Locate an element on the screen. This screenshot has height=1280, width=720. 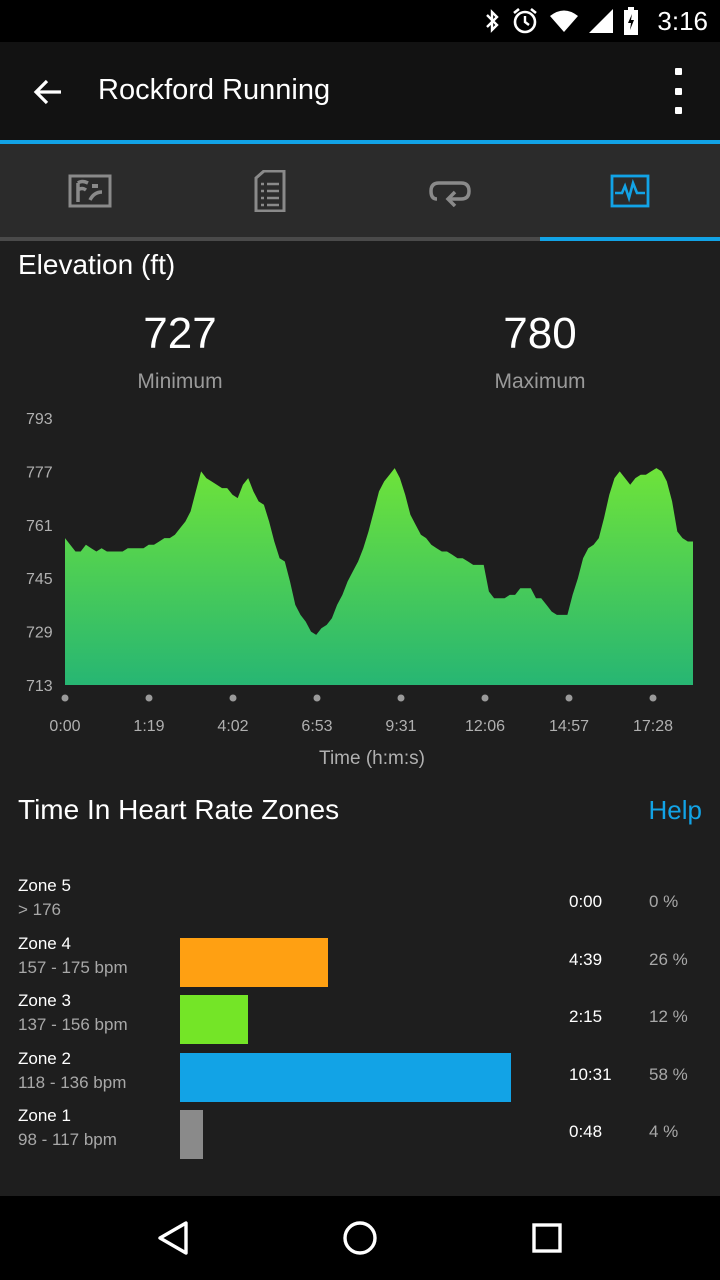
zone-name: Zone 3 is located at coordinates (44, 1000).